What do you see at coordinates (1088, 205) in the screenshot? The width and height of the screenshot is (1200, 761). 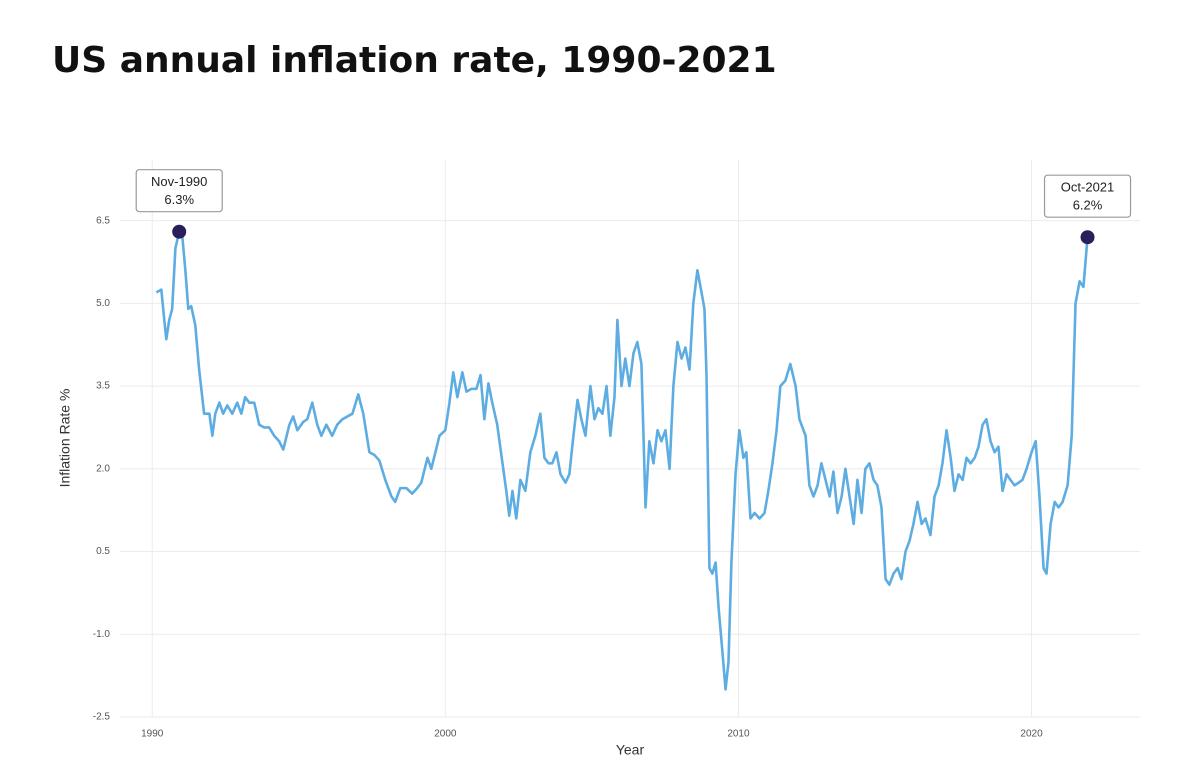 I see `annotation-label: 6.2%` at bounding box center [1088, 205].